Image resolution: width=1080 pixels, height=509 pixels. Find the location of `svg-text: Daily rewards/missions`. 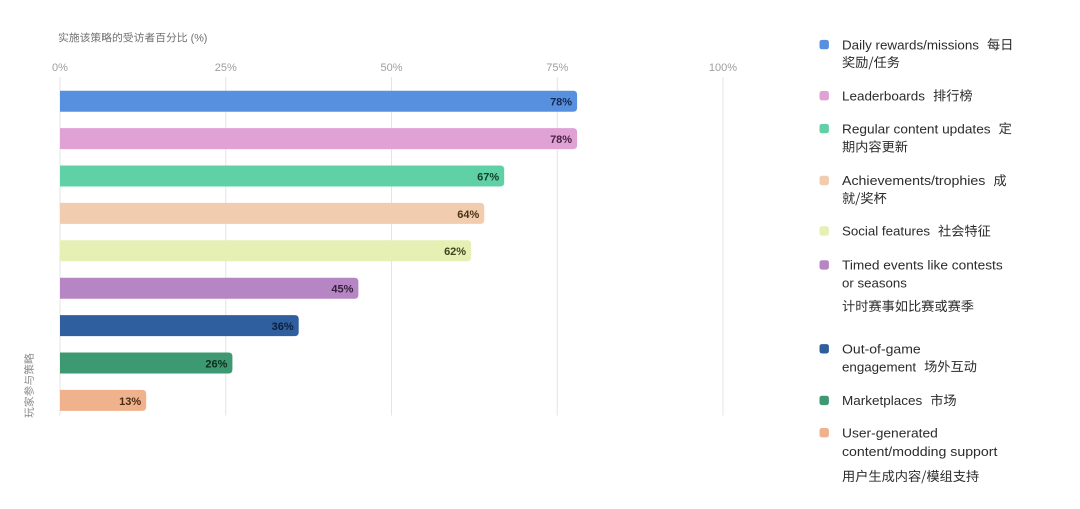

svg-text: Daily rewards/missions is located at coordinates (911, 44).